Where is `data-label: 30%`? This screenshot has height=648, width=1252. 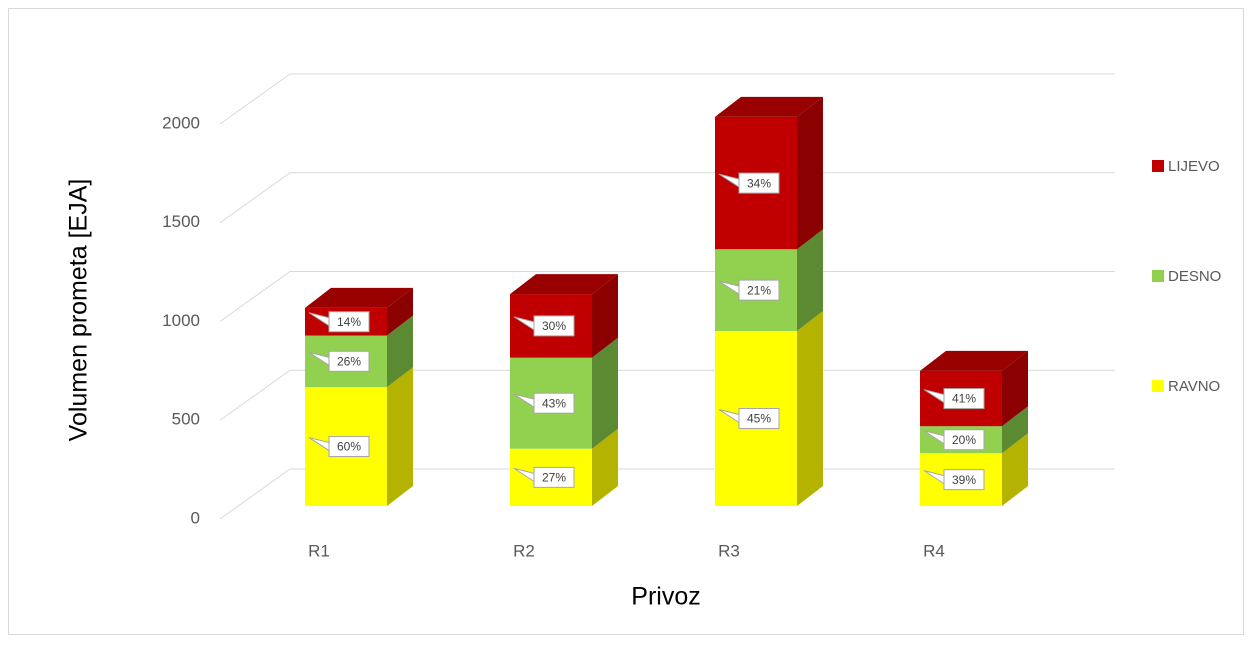
data-label: 30% is located at coordinates (554, 326).